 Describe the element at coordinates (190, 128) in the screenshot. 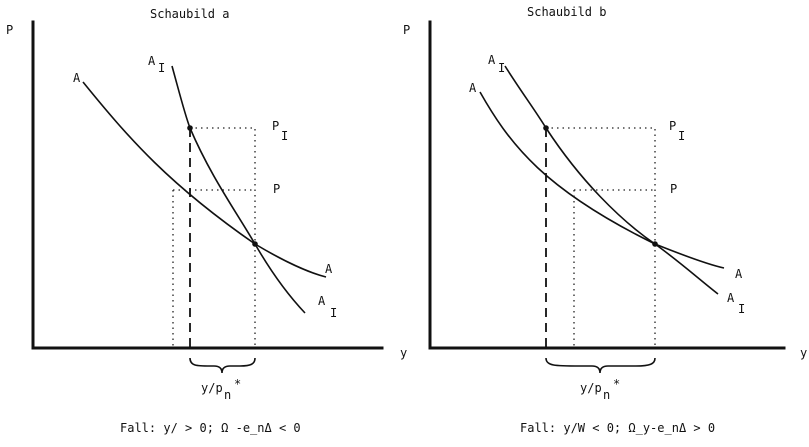

I see `panel-a-point-pi` at that location.